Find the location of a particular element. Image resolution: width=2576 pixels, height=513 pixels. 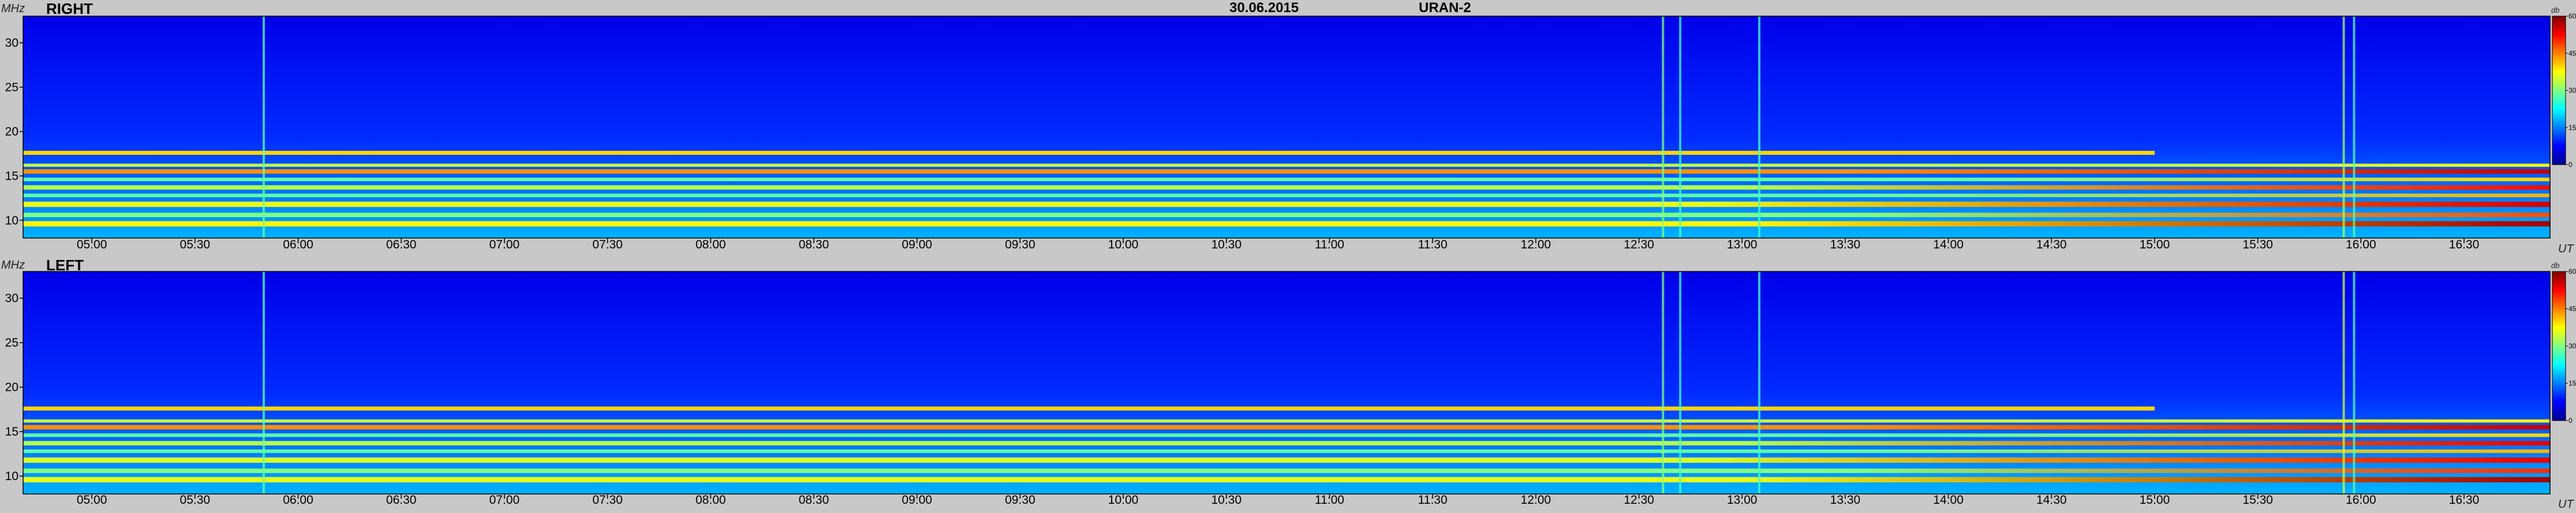

x-tick-label: 11:00 is located at coordinates (1329, 500).